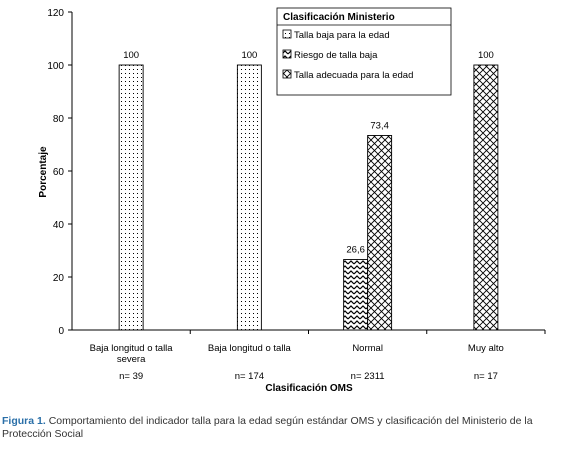 This screenshot has height=449, width=564. I want to click on x-tick-label: Normal, so click(367, 348).